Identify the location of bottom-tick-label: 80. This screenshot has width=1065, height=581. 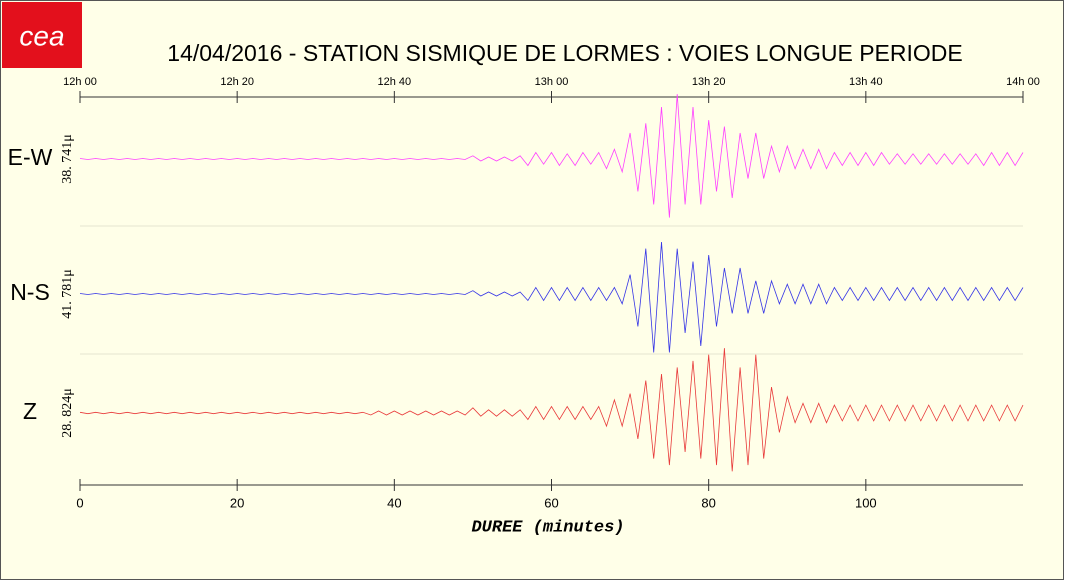
(708, 502).